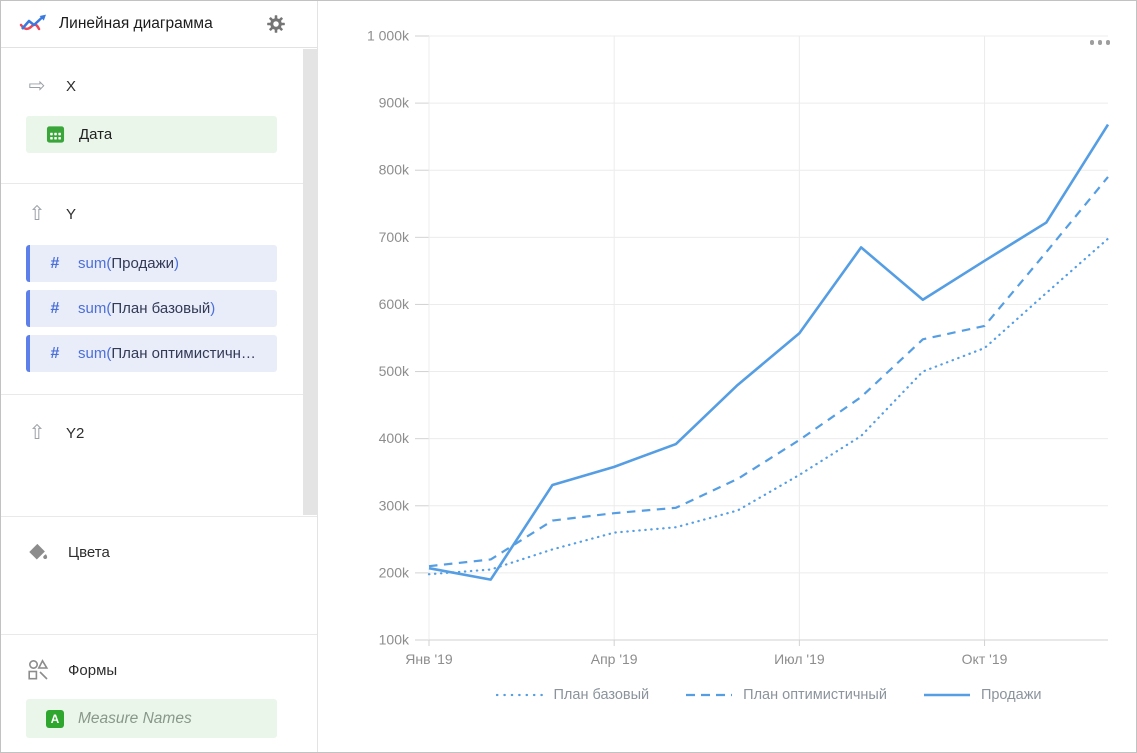 The height and width of the screenshot is (753, 1137). What do you see at coordinates (37, 86) in the screenshot?
I see `x-axis-arrow-icon: ⇨` at bounding box center [37, 86].